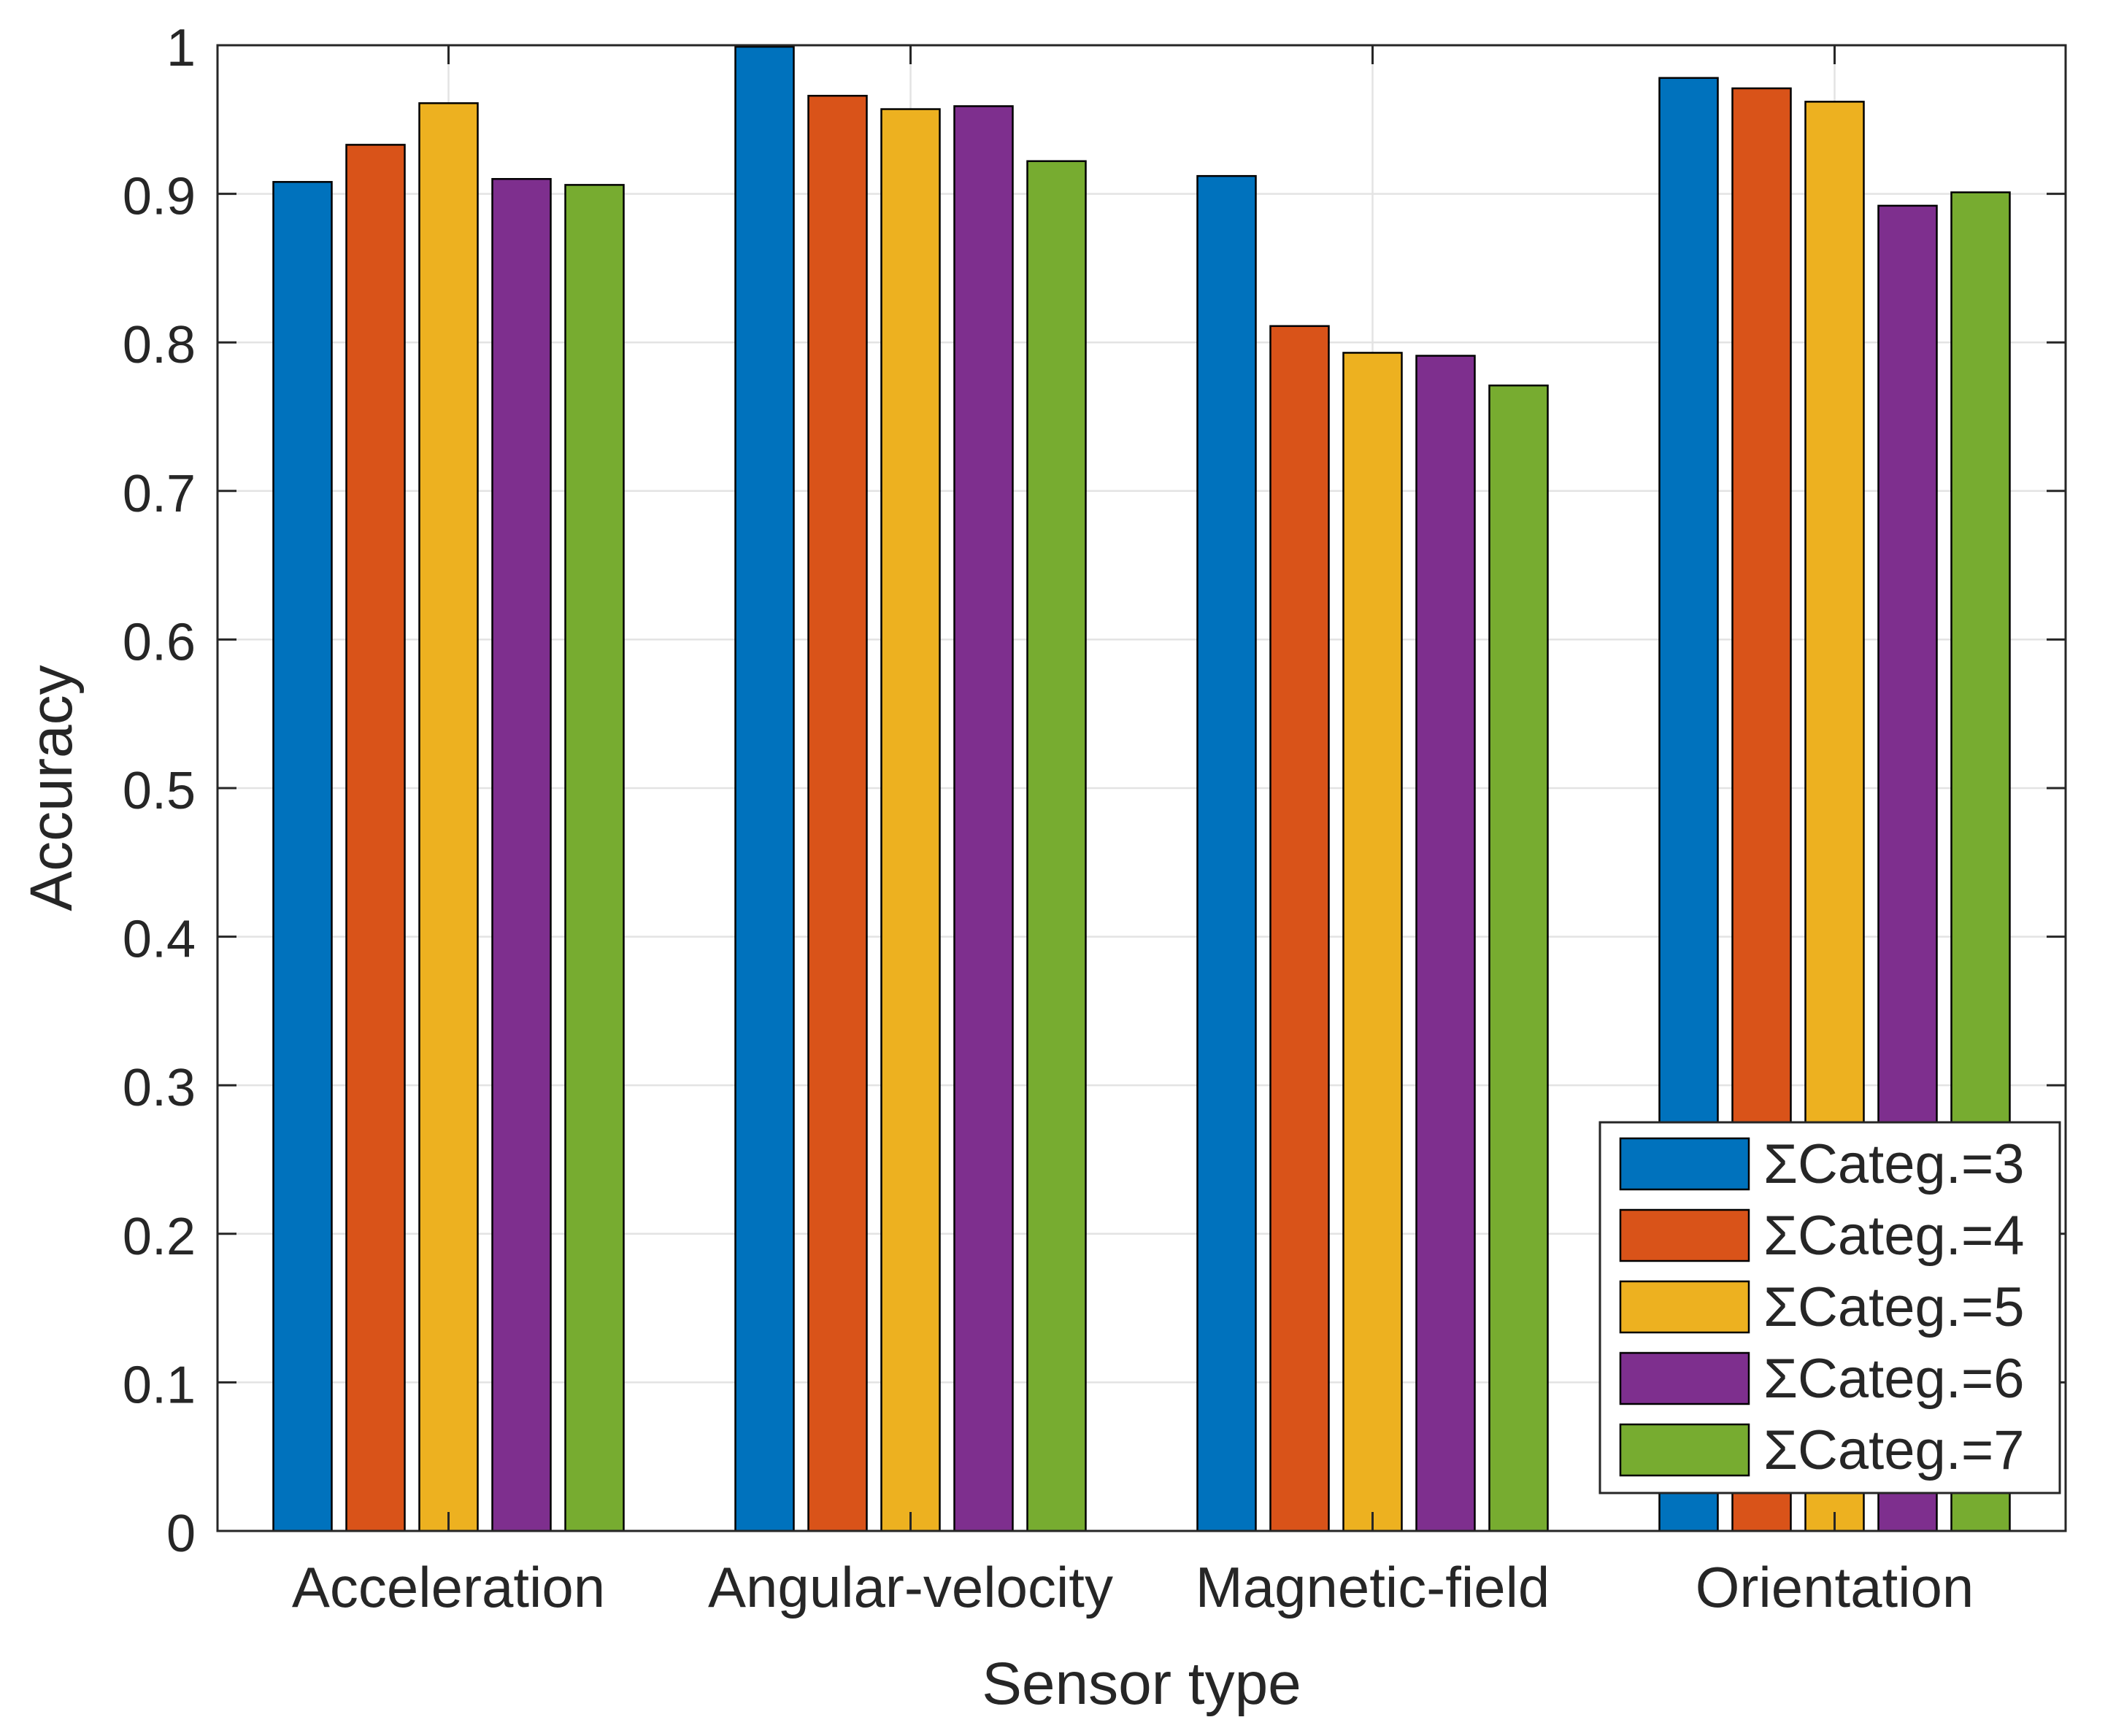  Describe the element at coordinates (159, 345) in the screenshot. I see `y-tick-label: 0.8` at that location.